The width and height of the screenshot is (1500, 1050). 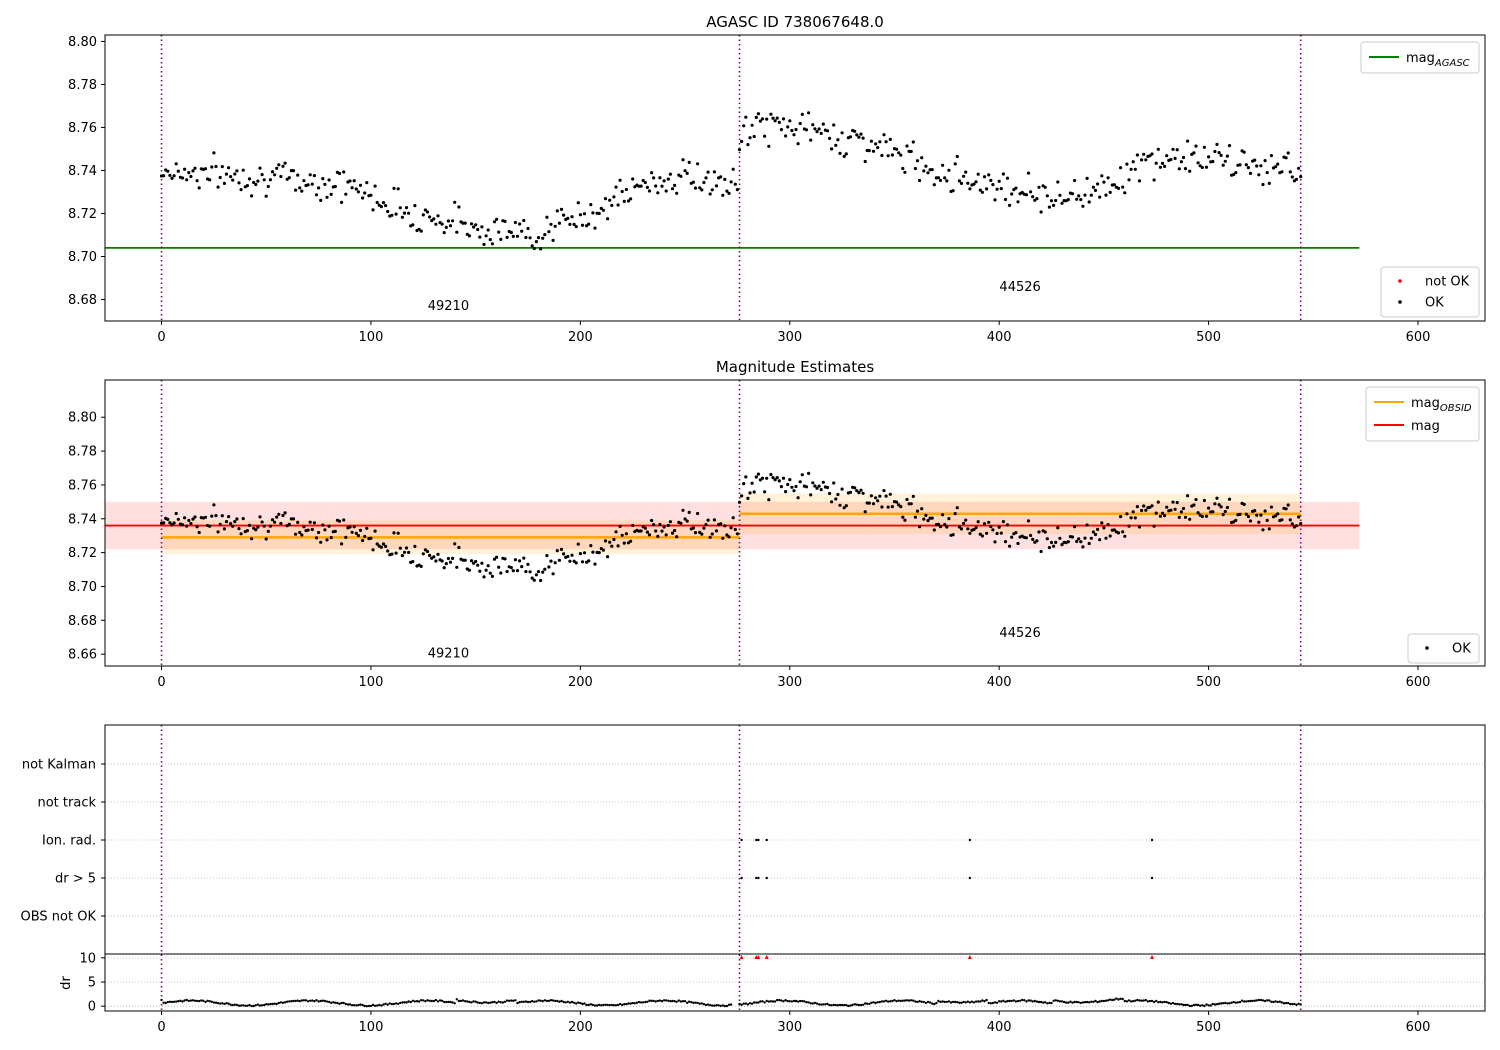 I want to click on obsid-label: 49210, so click(x=448, y=306).